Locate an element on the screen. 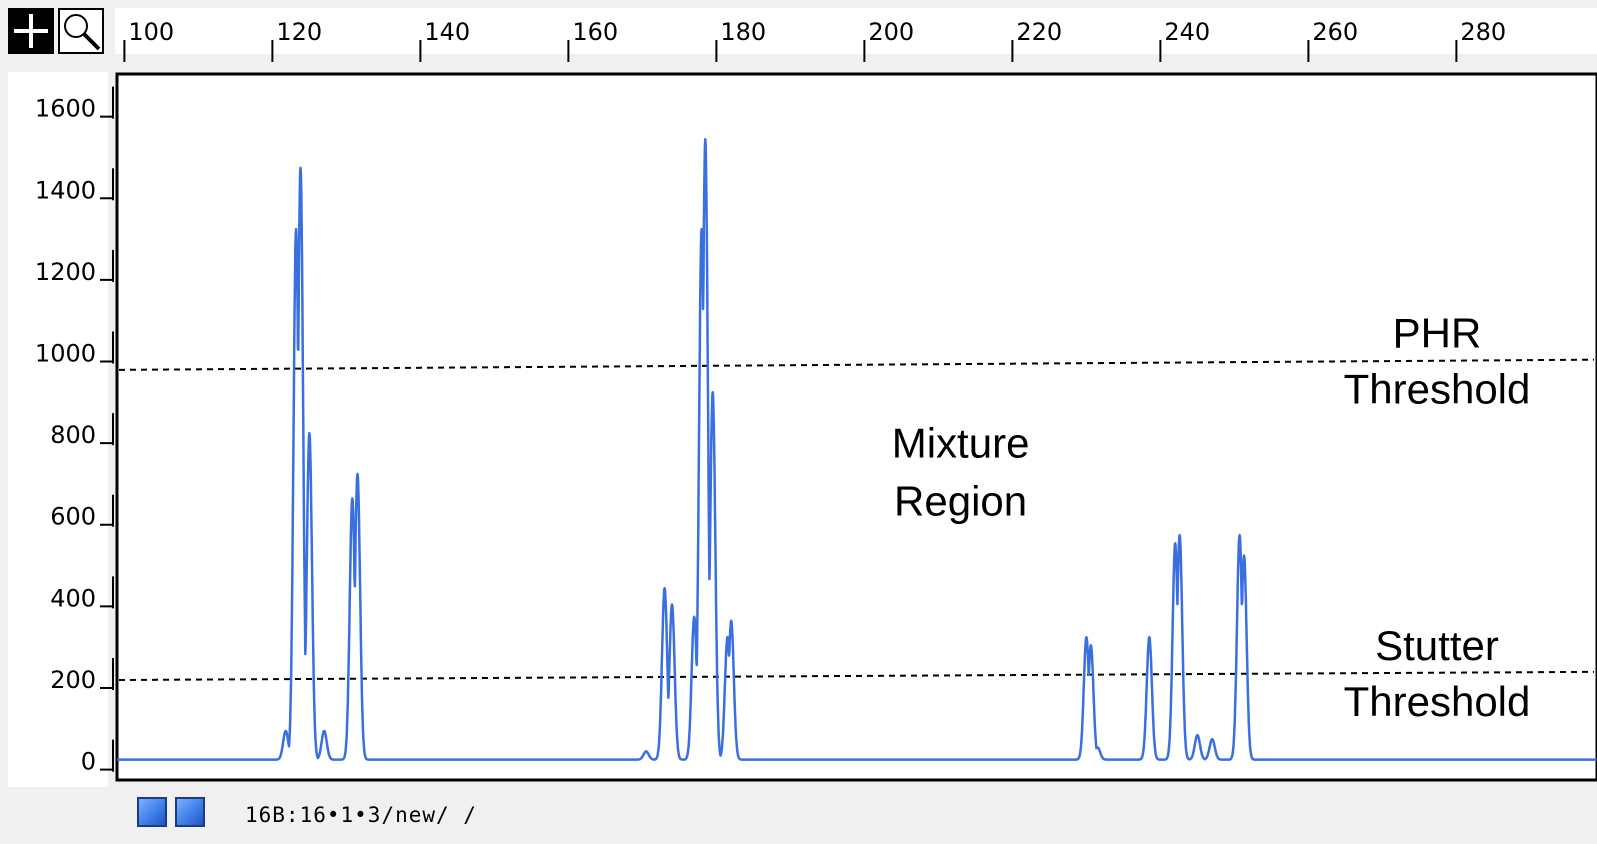 This screenshot has height=844, width=1597. crosshair-tool-button is located at coordinates (31, 31).